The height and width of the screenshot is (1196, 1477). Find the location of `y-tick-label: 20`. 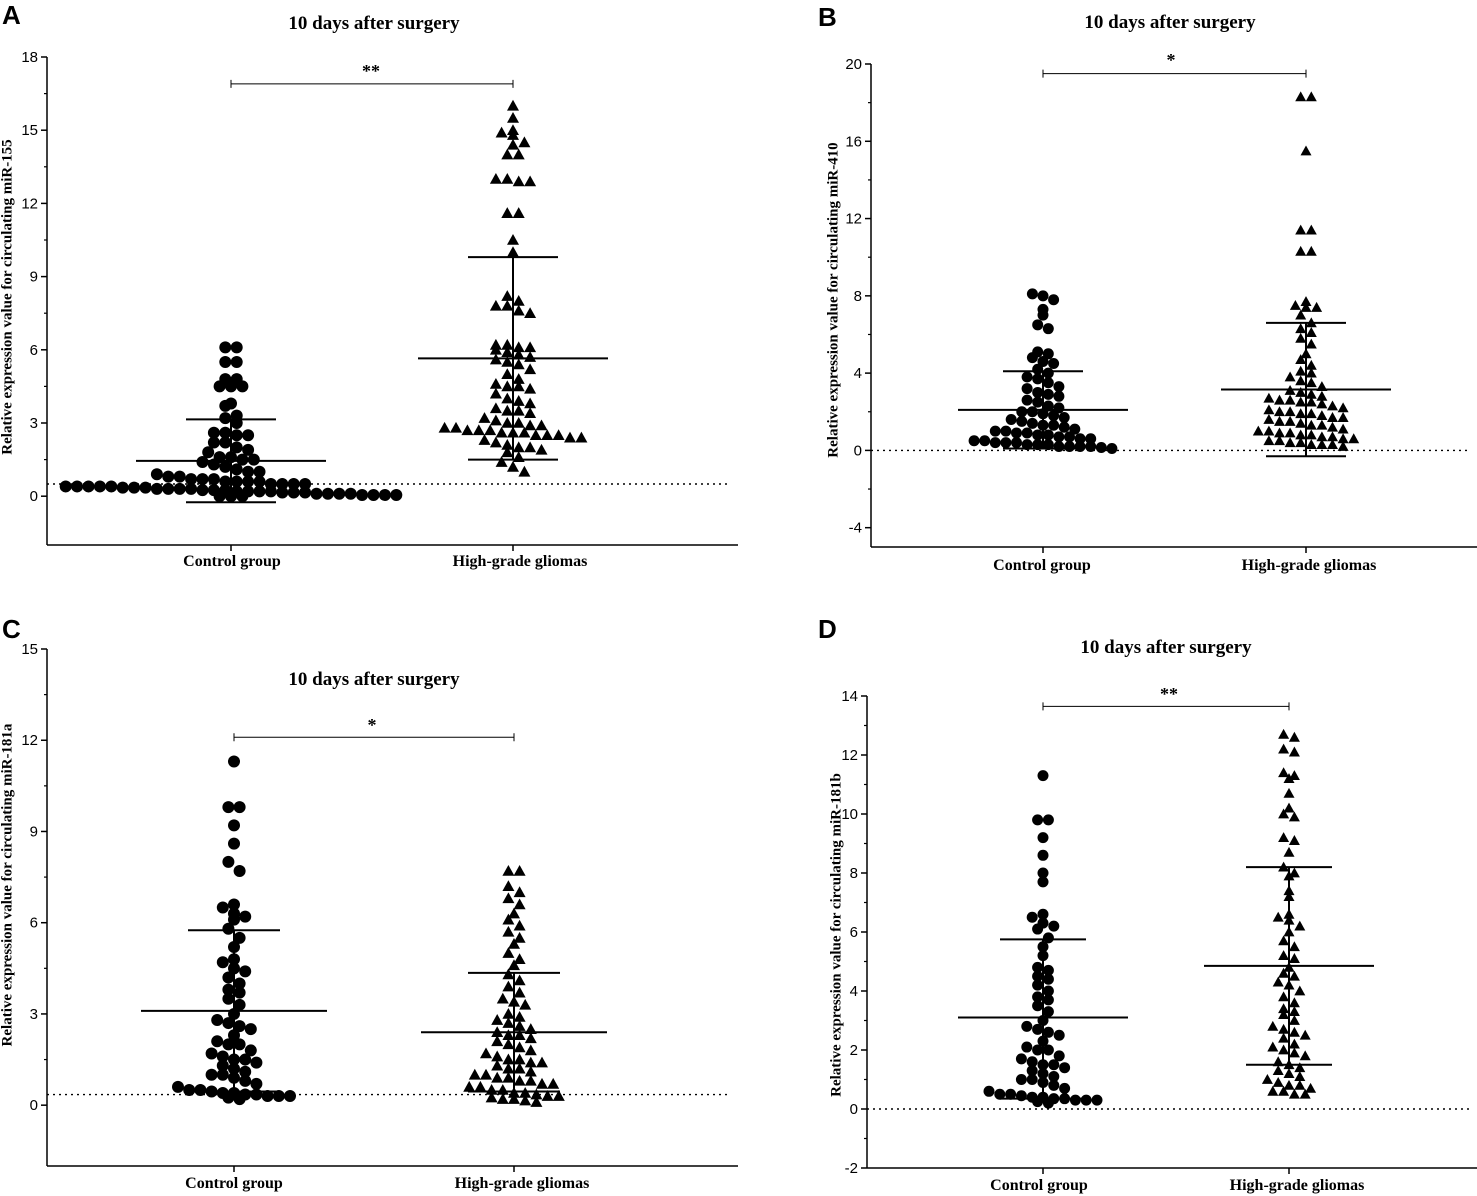

y-tick-label: 20 is located at coordinates (853, 64).